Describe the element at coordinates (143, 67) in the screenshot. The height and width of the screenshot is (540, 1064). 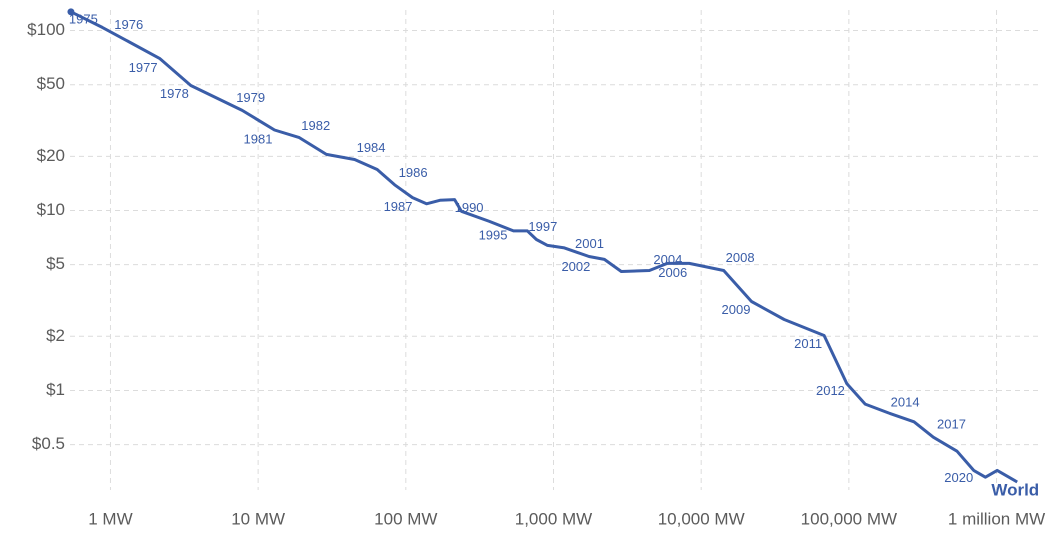
I see `point-label: 1977` at that location.